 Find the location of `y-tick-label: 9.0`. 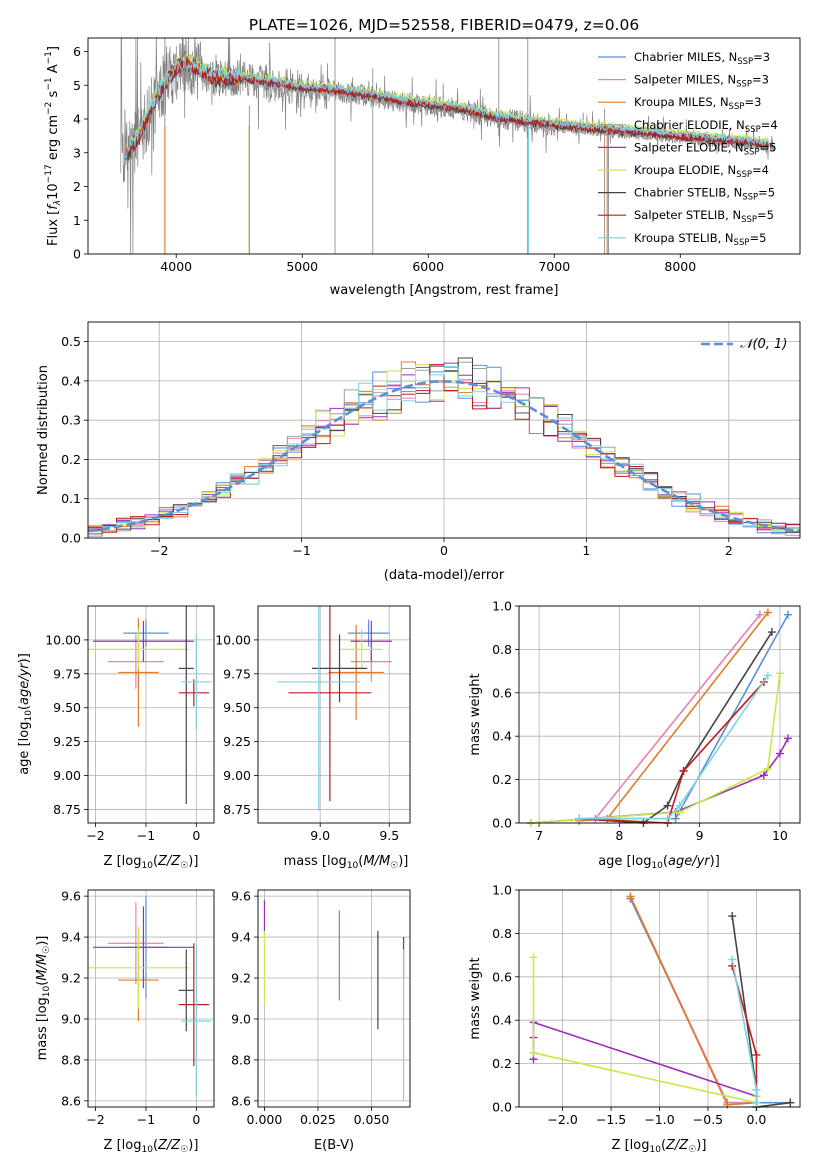

y-tick-label: 9.0 is located at coordinates (71, 1018).